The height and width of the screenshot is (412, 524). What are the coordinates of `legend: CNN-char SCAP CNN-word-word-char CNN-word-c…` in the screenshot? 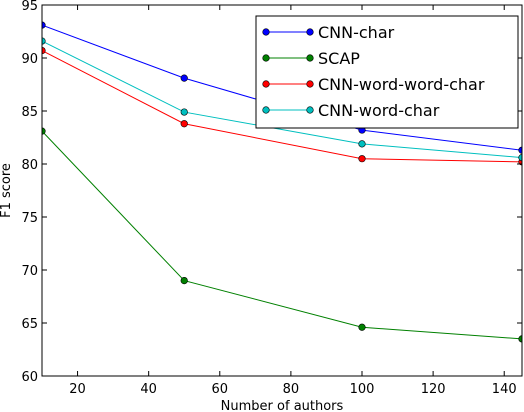 It's located at (387, 72).